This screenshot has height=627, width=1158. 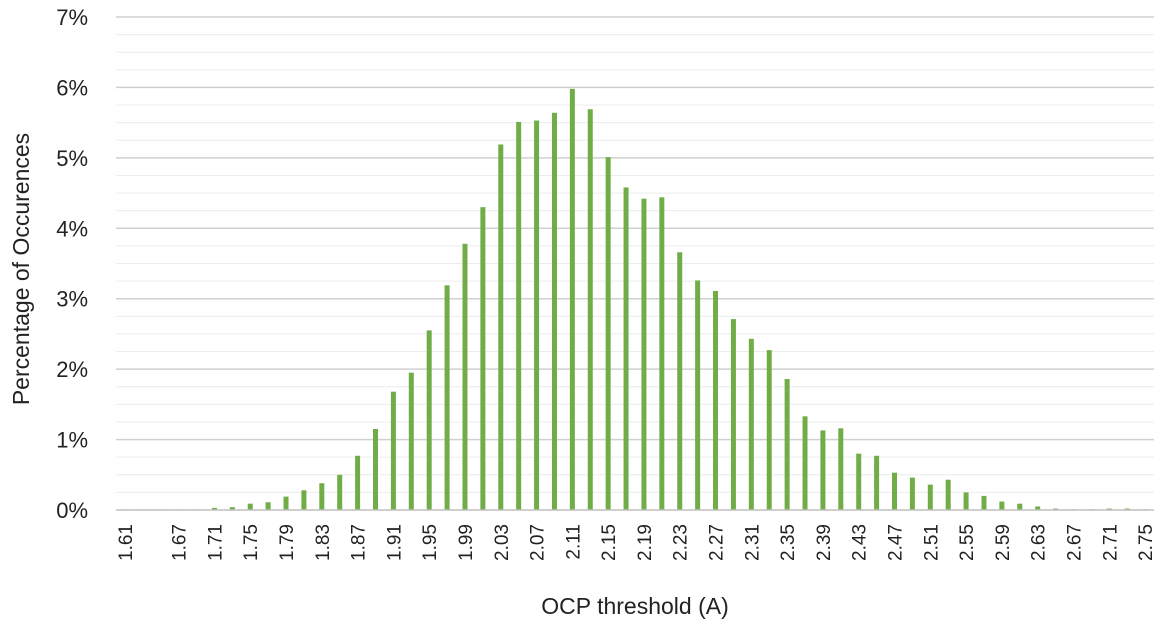 What do you see at coordinates (502, 542) in the screenshot?
I see `x-tick-label: 2.03` at bounding box center [502, 542].